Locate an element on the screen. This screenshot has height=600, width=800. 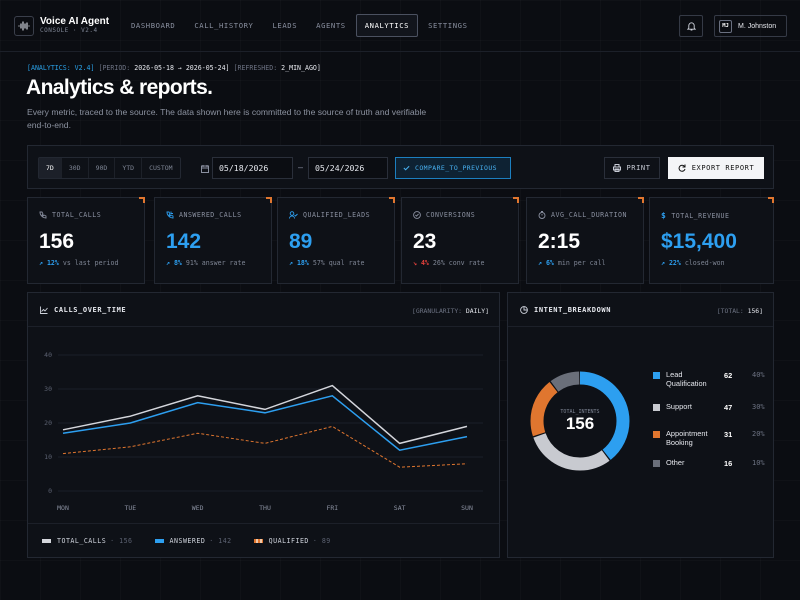
notifications-button is located at coordinates (691, 26).